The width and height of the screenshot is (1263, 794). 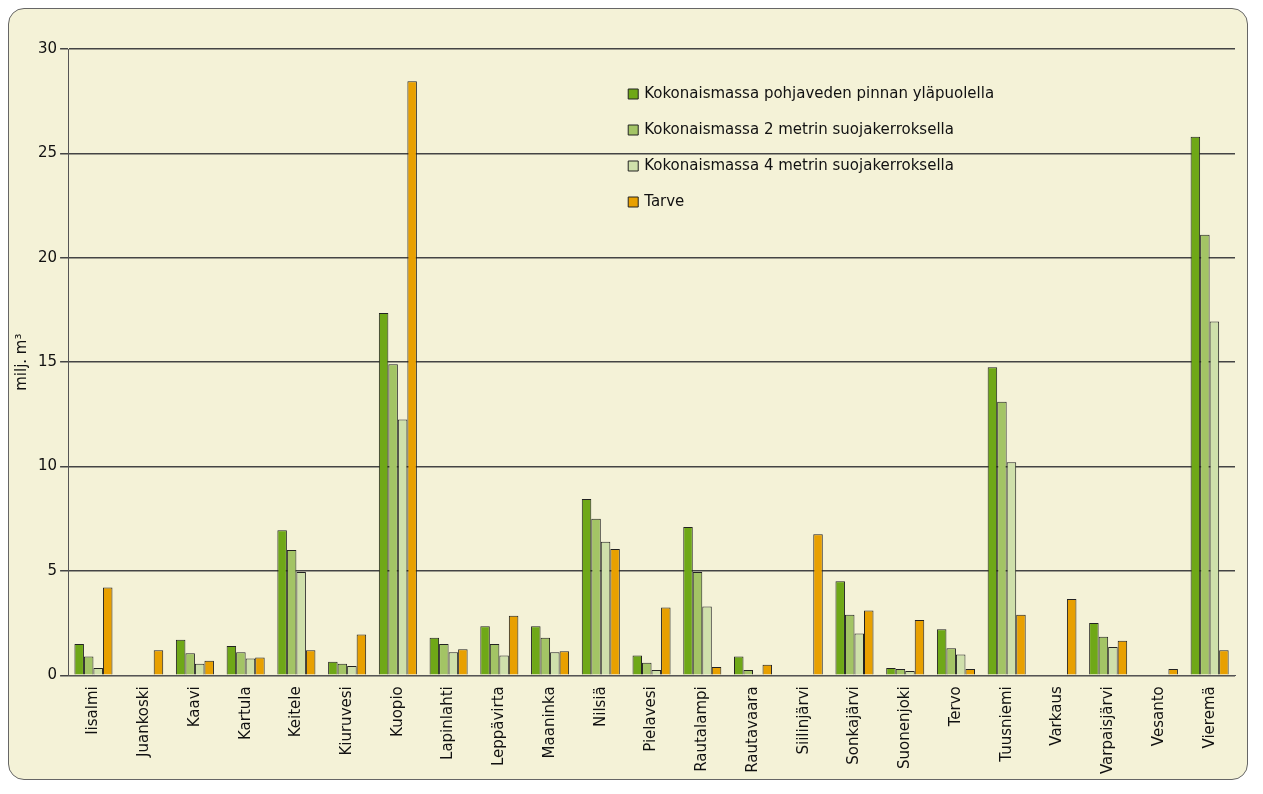 I want to click on y-tick-label: 0, so click(x=52, y=674).